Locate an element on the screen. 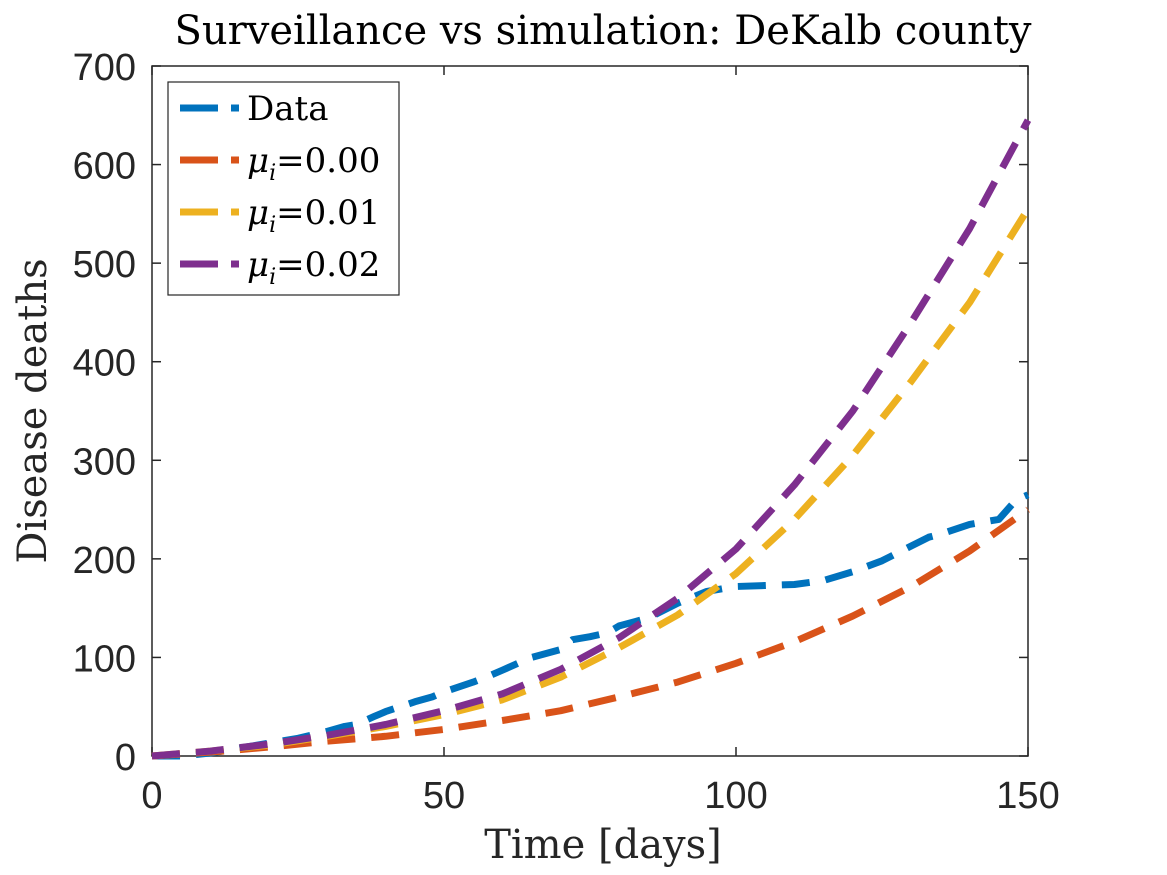  legend-item-0: Data is located at coordinates (254, 109).